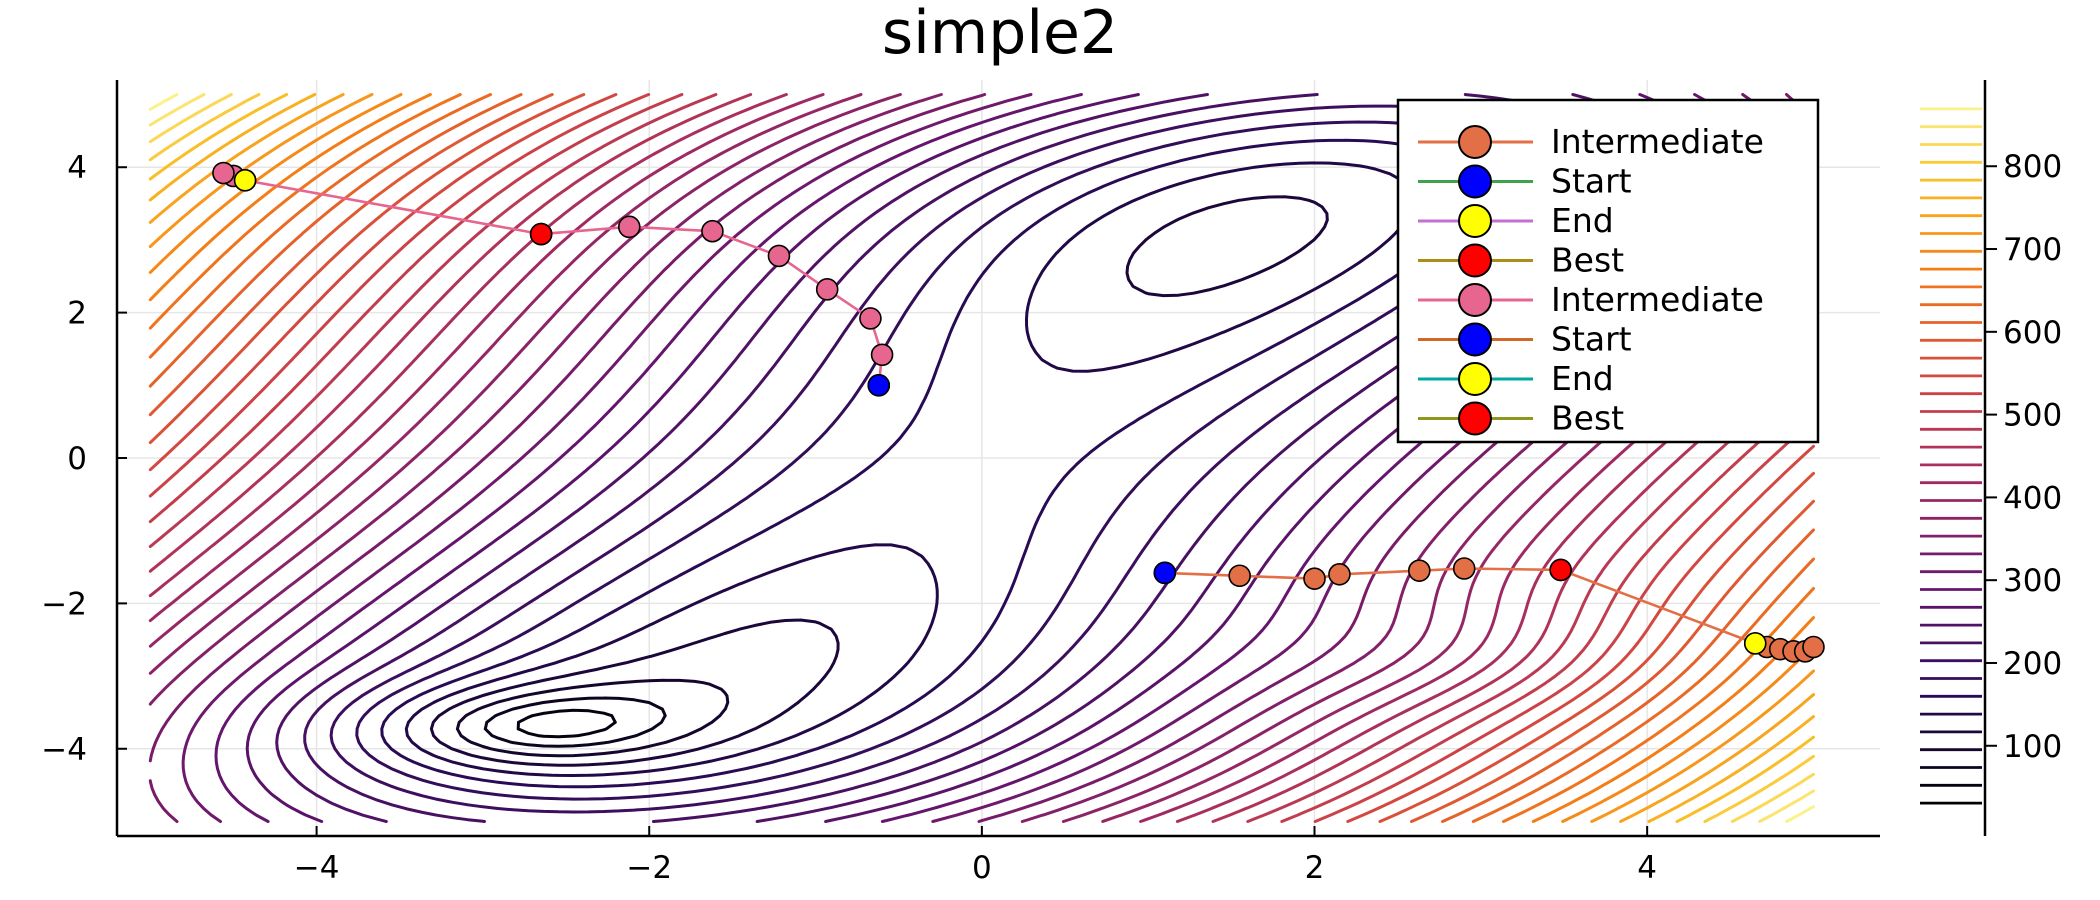 Image resolution: width=2100 pixels, height=900 pixels. I want to click on colorbar-tick-label: 100, so click(2032, 747).